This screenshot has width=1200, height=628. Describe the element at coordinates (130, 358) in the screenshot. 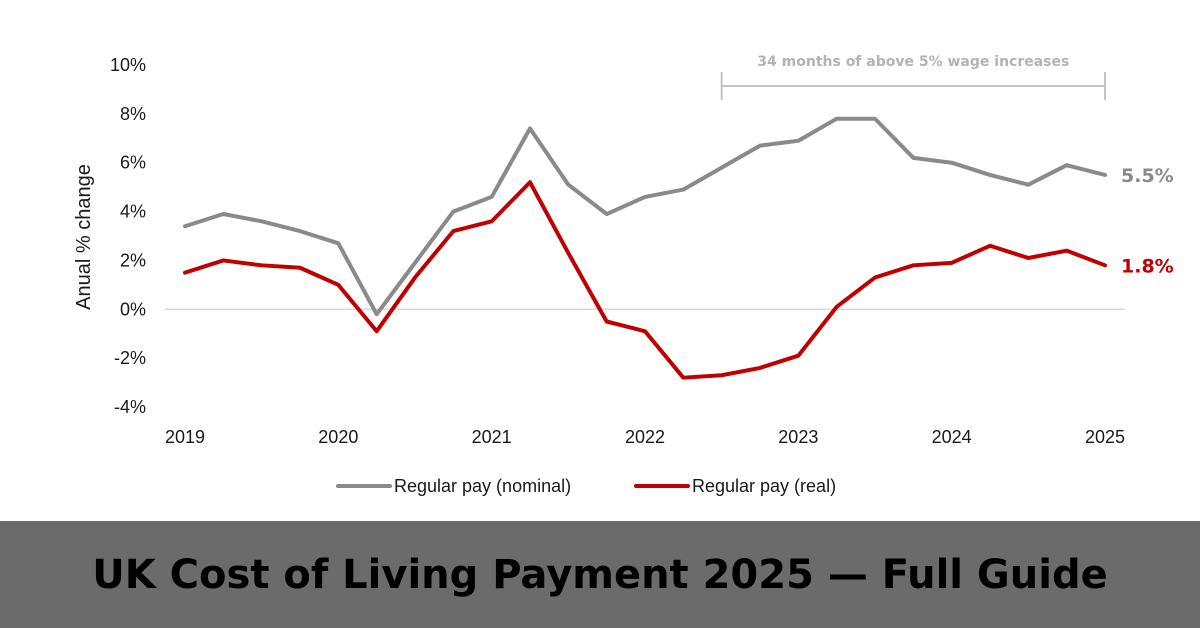

I see `y-tick-label: -2%` at that location.